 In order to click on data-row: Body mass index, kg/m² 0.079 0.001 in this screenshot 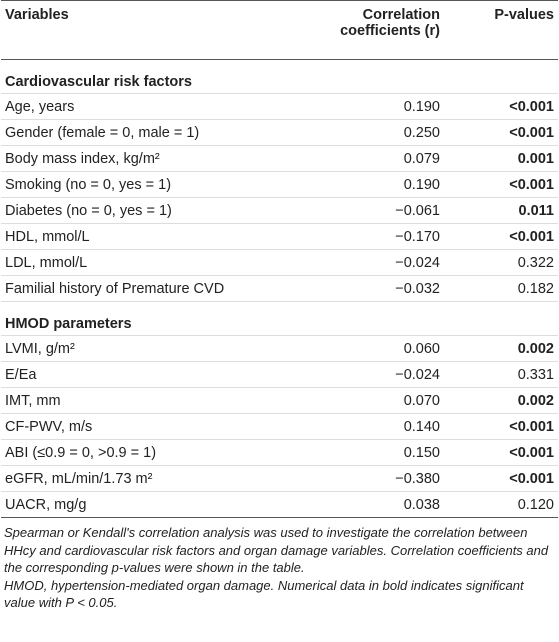, I will do `click(279, 158)`.